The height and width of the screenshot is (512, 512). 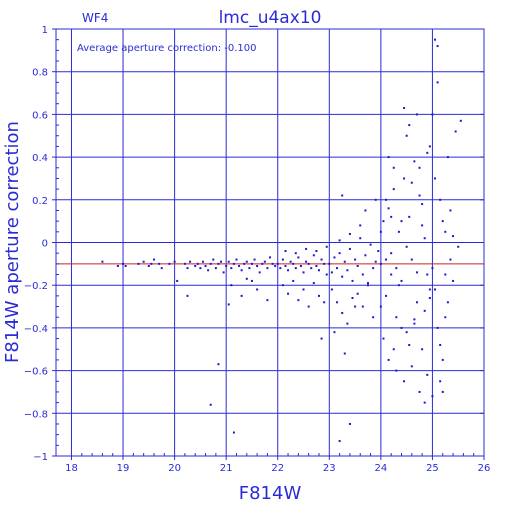 I want to click on x-tick-label: 20, so click(x=174, y=468).